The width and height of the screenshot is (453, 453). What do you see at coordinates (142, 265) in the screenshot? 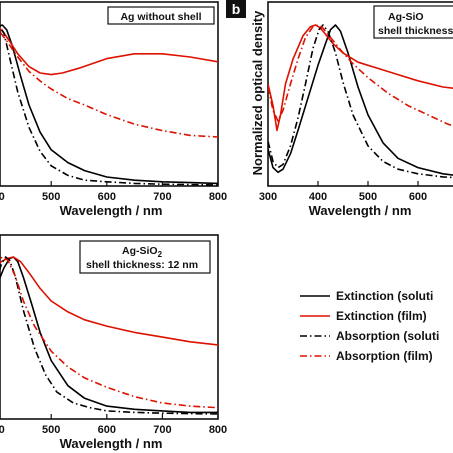
I see `panel-c-annotation-line2: shell thickness: 12 nm` at bounding box center [142, 265].